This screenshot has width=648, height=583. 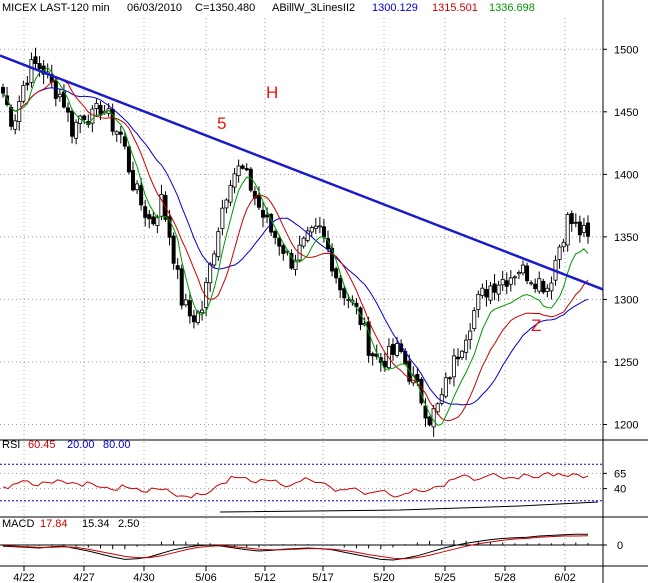 What do you see at coordinates (455, 8) in the screenshot?
I see `indicator-value-red: 1315.501` at bounding box center [455, 8].